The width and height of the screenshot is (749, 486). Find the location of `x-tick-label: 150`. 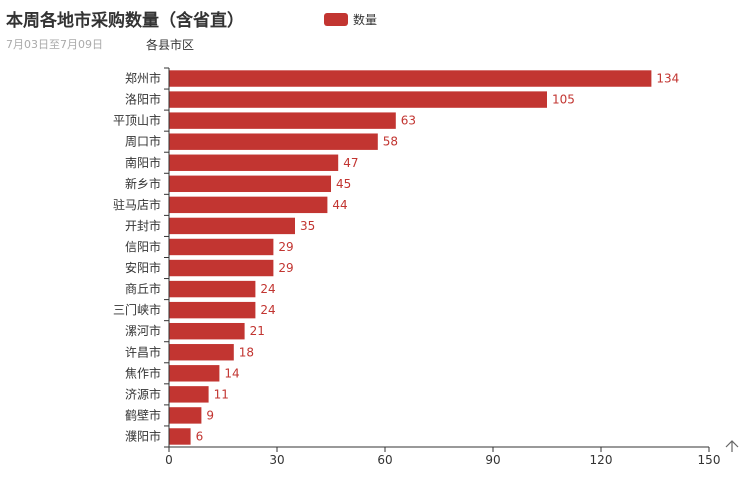

x-tick-label: 150 is located at coordinates (709, 460).